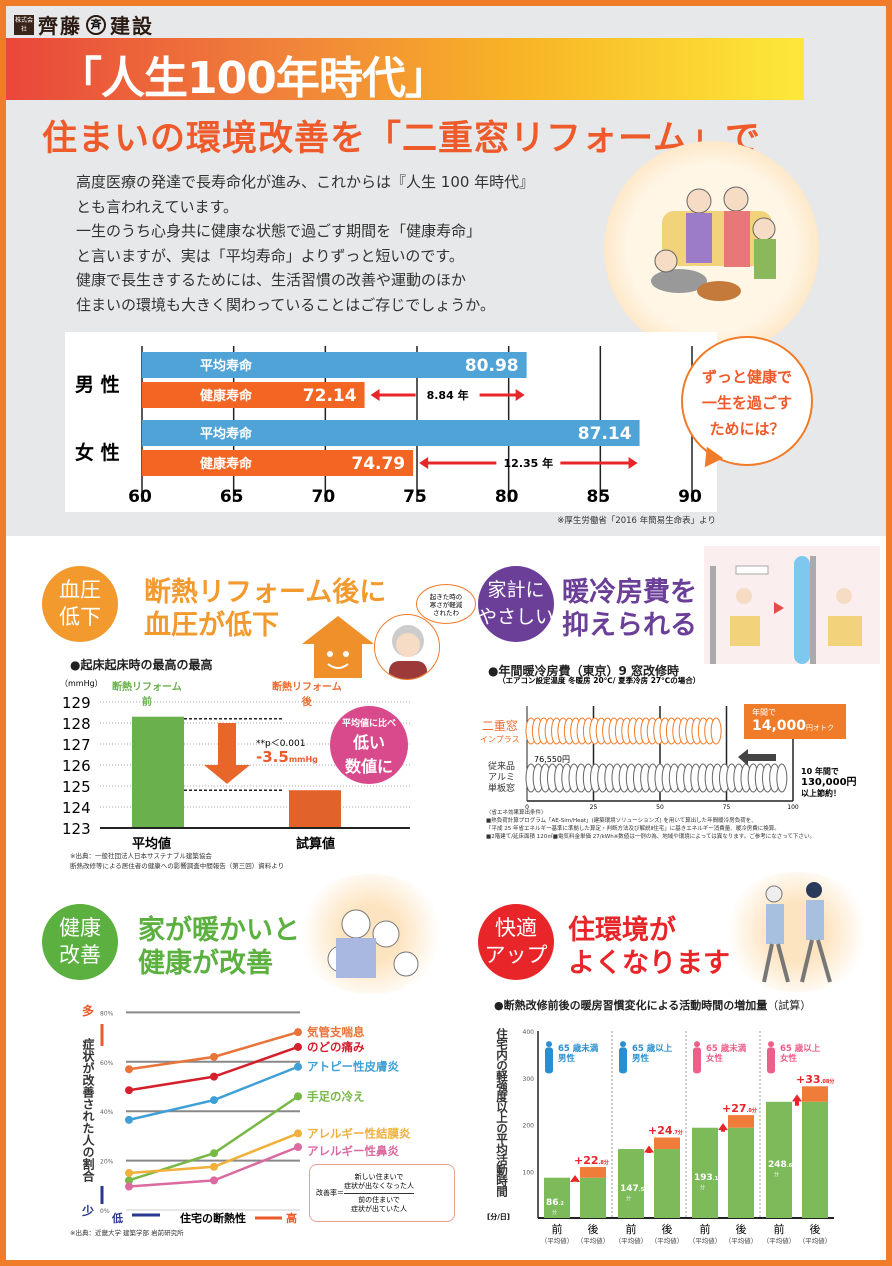  What do you see at coordinates (232, 497) in the screenshot?
I see `x-tick: 65` at bounding box center [232, 497].